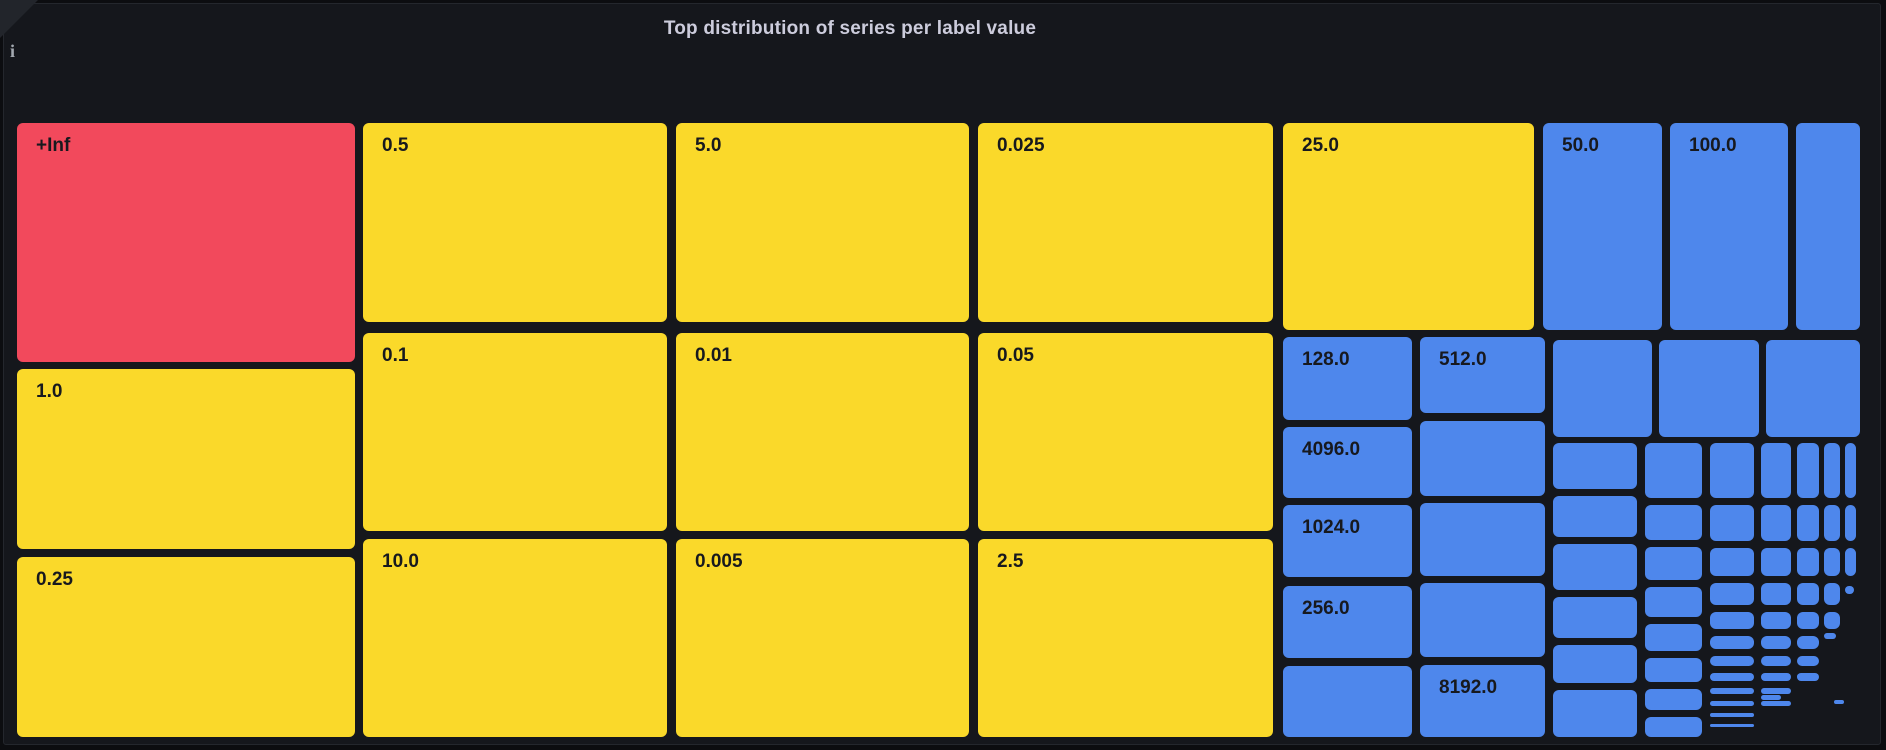 Image resolution: width=1886 pixels, height=750 pixels. I want to click on treemap-cell-256.0: 256.0, so click(1347, 622).